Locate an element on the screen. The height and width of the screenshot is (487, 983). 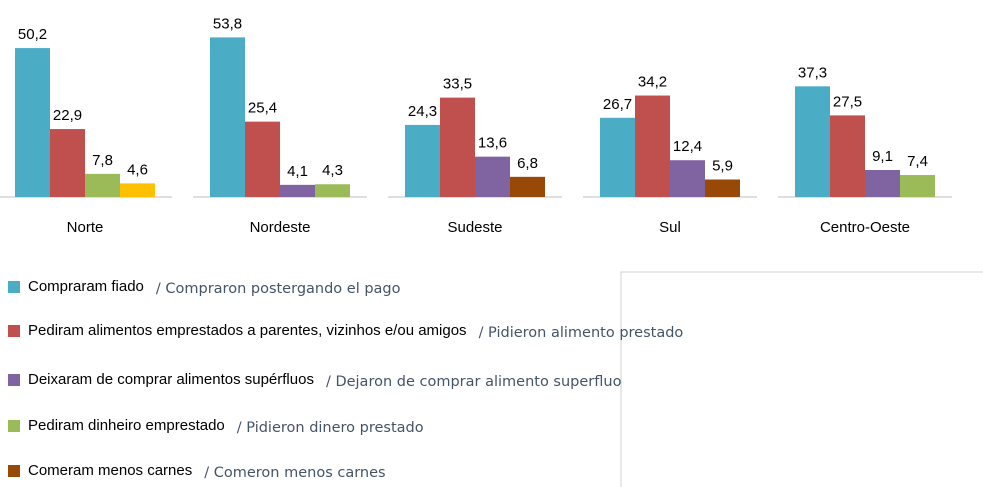
x-tick-label: Nordeste is located at coordinates (280, 227).